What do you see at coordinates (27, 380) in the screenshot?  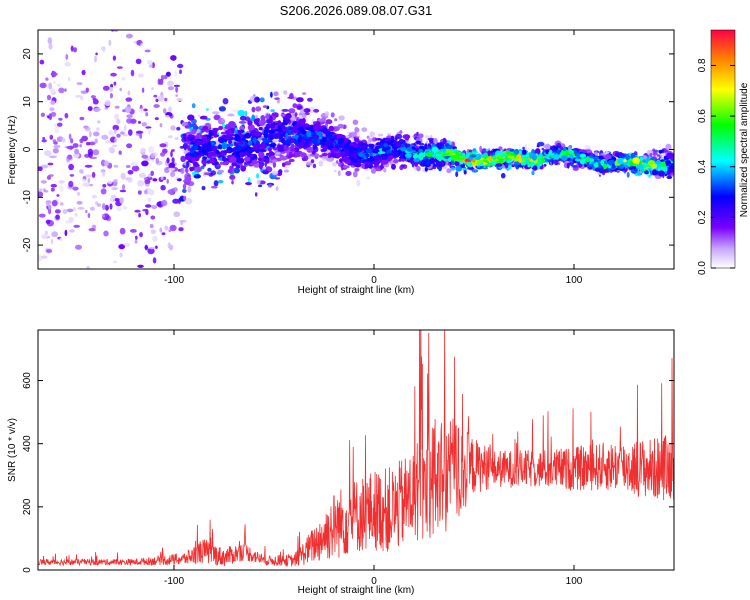 I see `snr-ytick-label: 600` at bounding box center [27, 380].